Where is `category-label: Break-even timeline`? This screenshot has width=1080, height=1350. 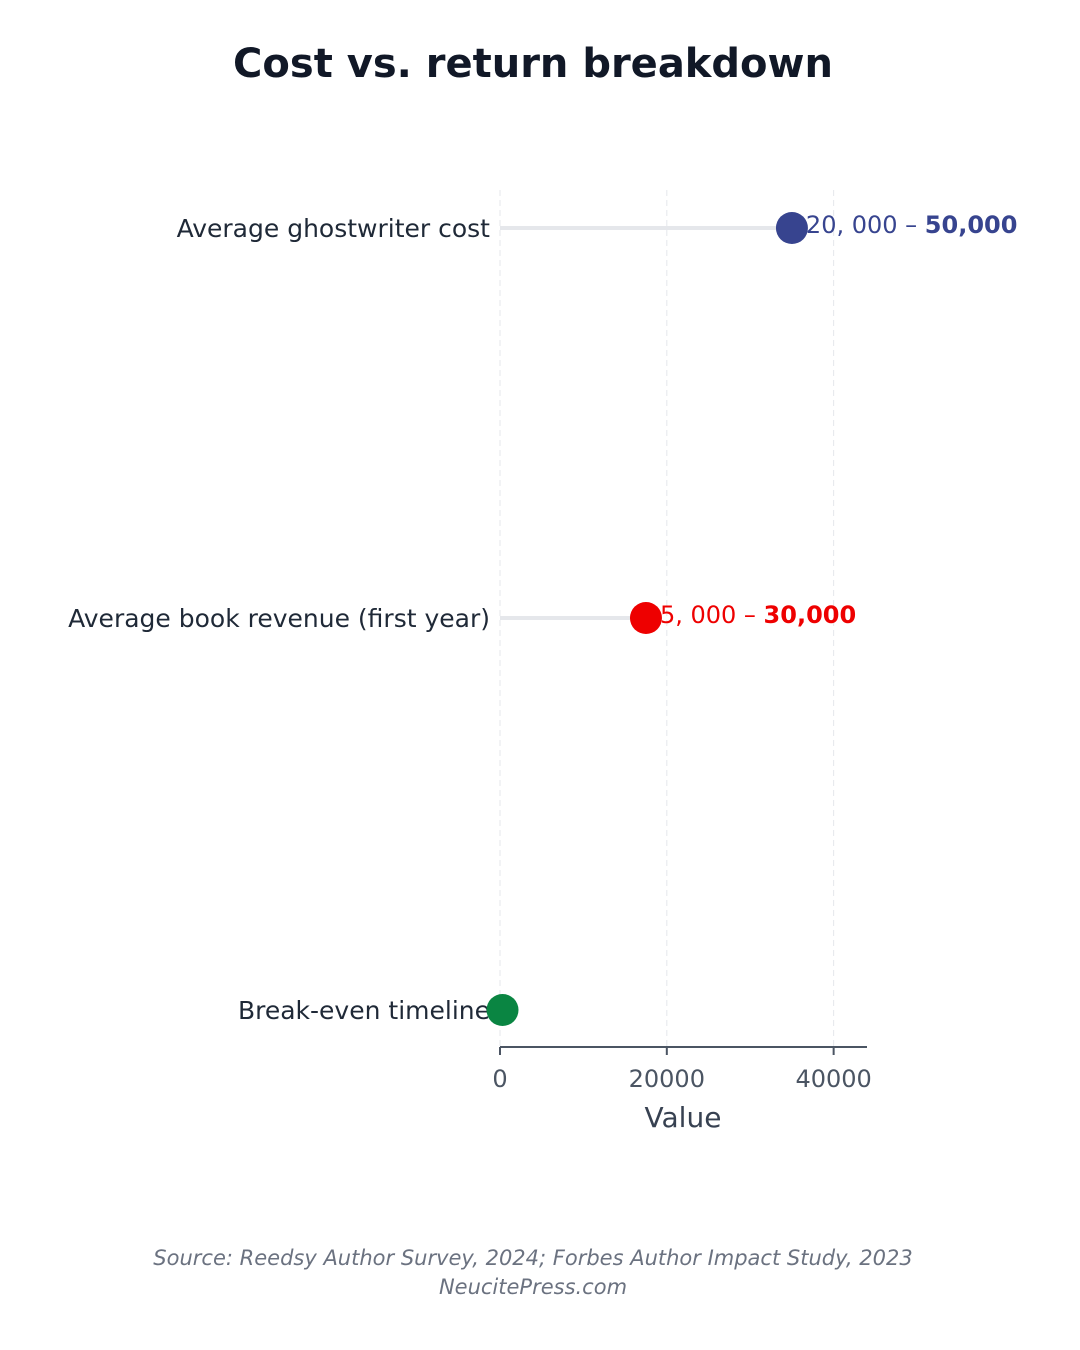
category-label: Break-even timeline is located at coordinates (364, 1010).